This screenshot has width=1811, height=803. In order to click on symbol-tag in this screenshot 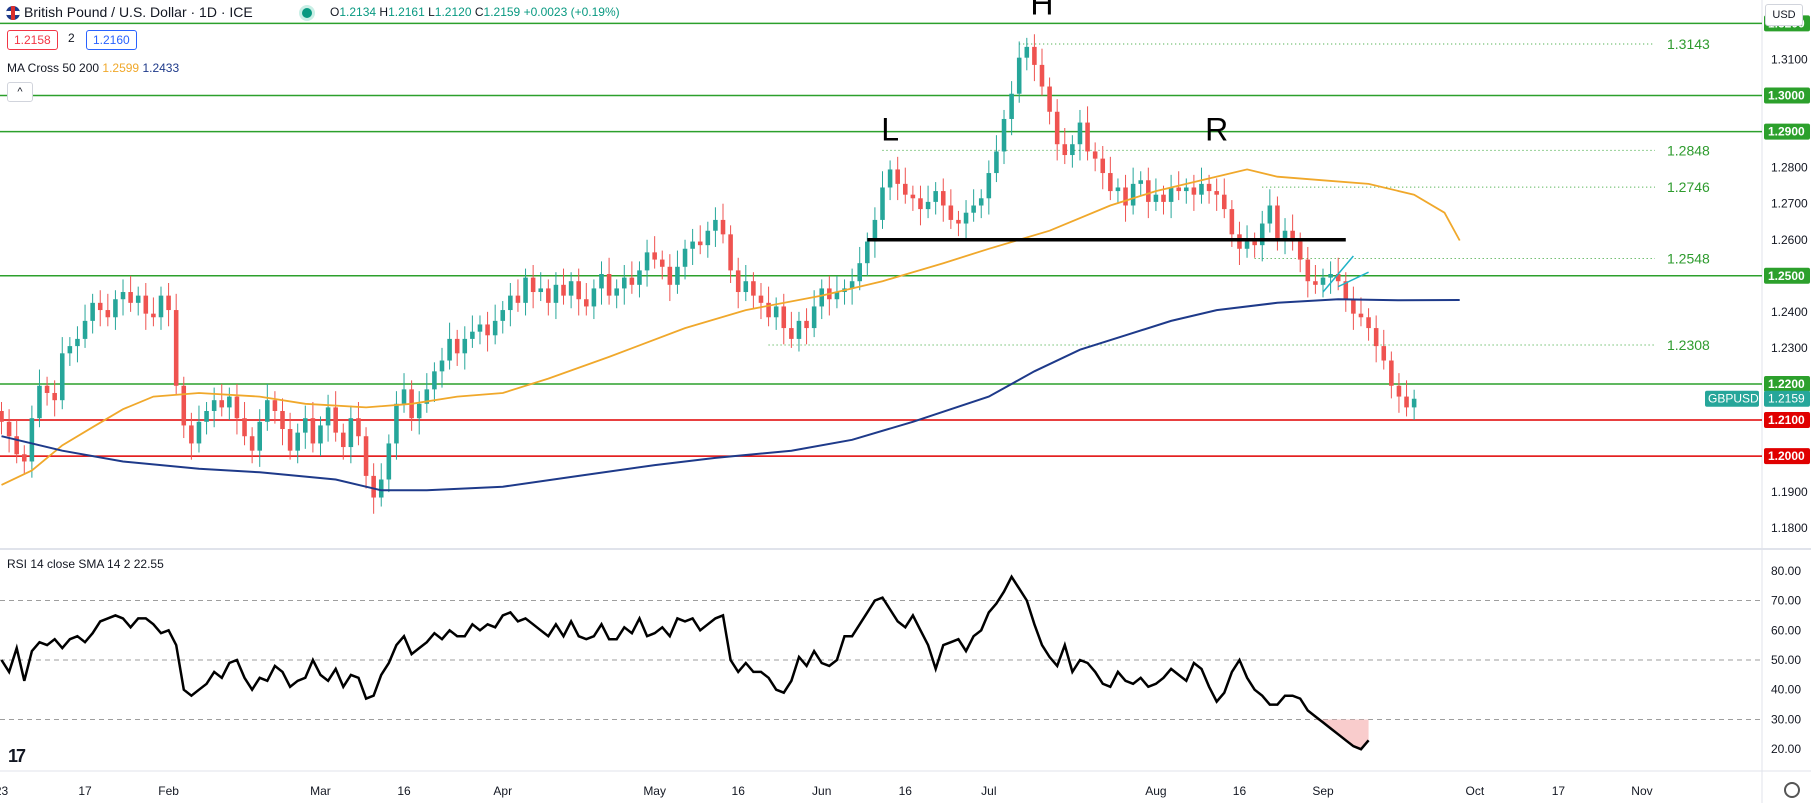, I will do `click(1732, 398)`.